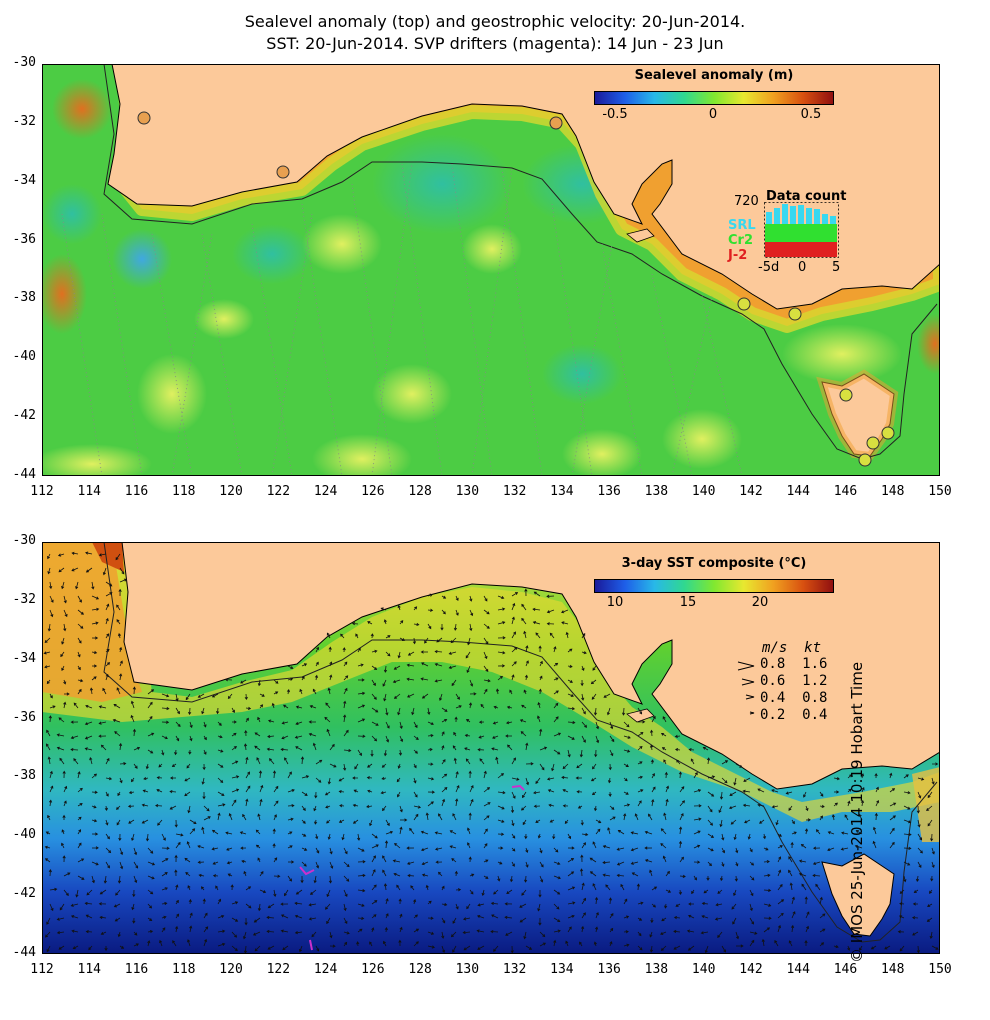 Image resolution: width=990 pixels, height=1020 pixels. Describe the element at coordinates (811, 114) in the screenshot. I see `sla-colorbar-tick: 0.5` at that location.